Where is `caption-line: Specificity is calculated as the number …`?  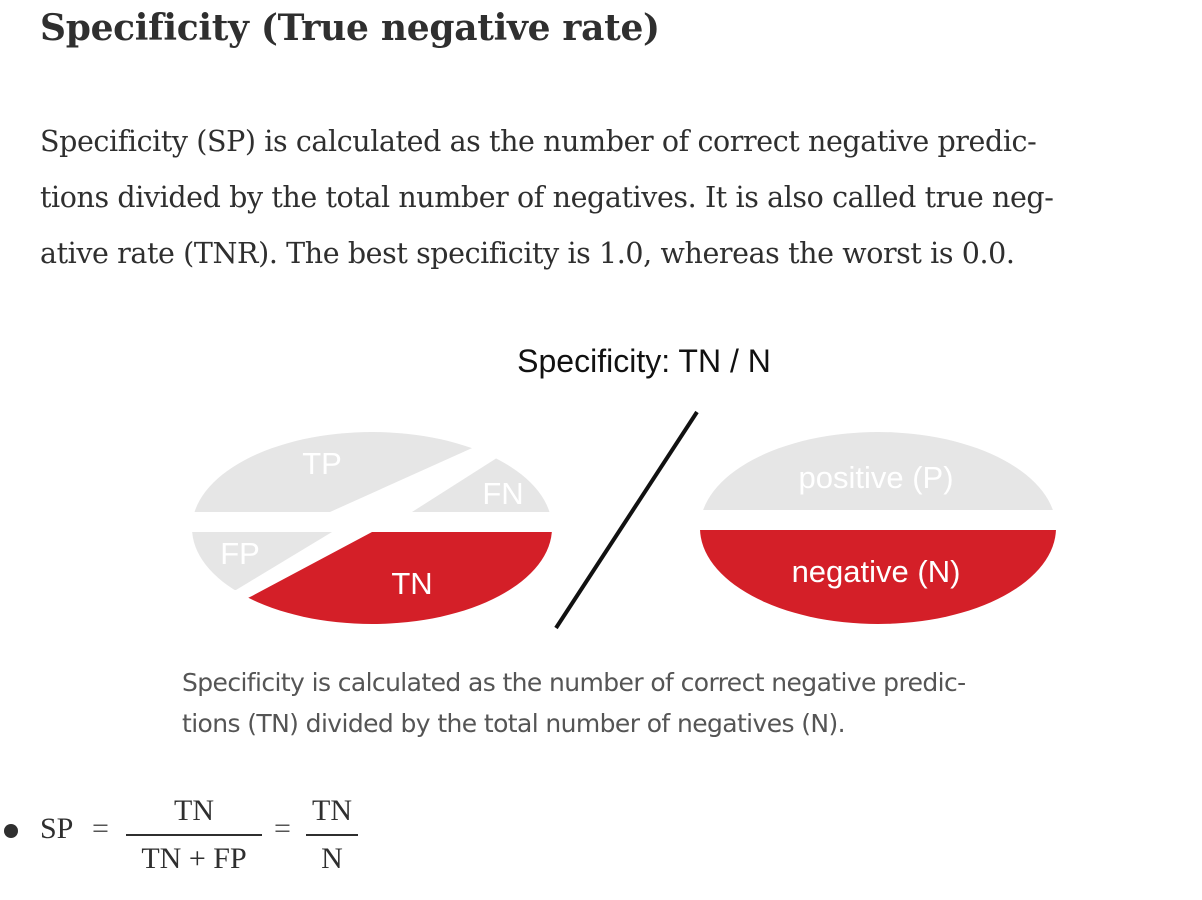 caption-line: Specificity is calculated as the number … is located at coordinates (574, 682).